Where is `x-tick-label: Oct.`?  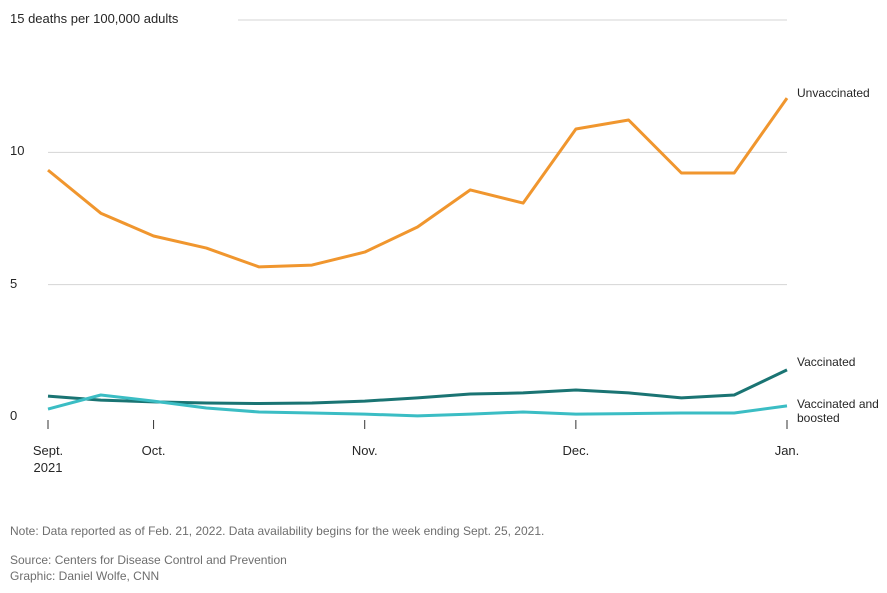 x-tick-label: Oct. is located at coordinates (153, 450).